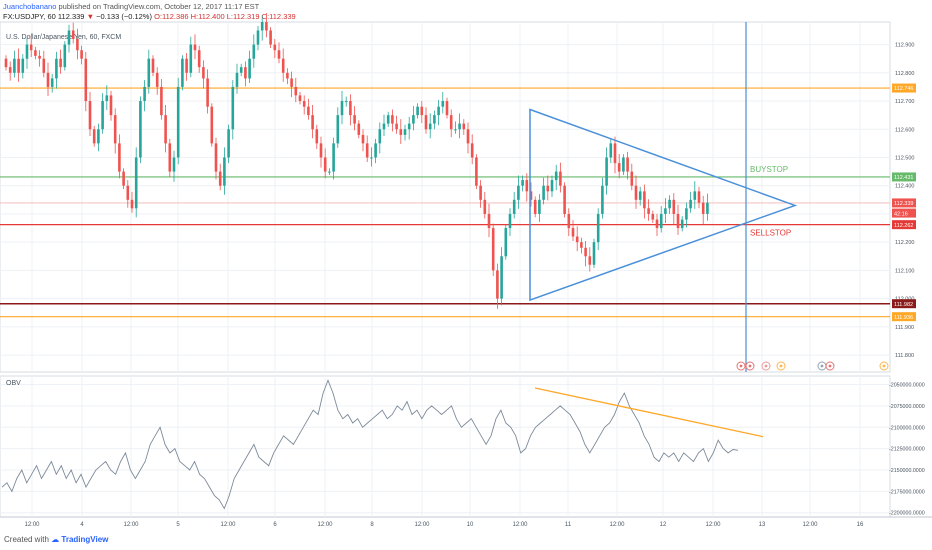  I want to click on price-label-text: 112.339, so click(903, 204).